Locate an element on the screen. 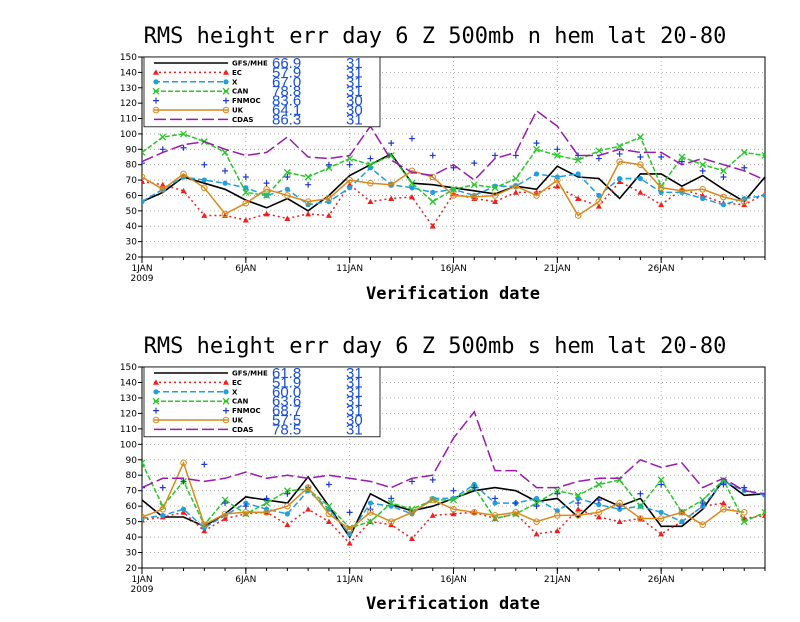 The height and width of the screenshot is (622, 800). series-can is located at coordinates (453, 168).